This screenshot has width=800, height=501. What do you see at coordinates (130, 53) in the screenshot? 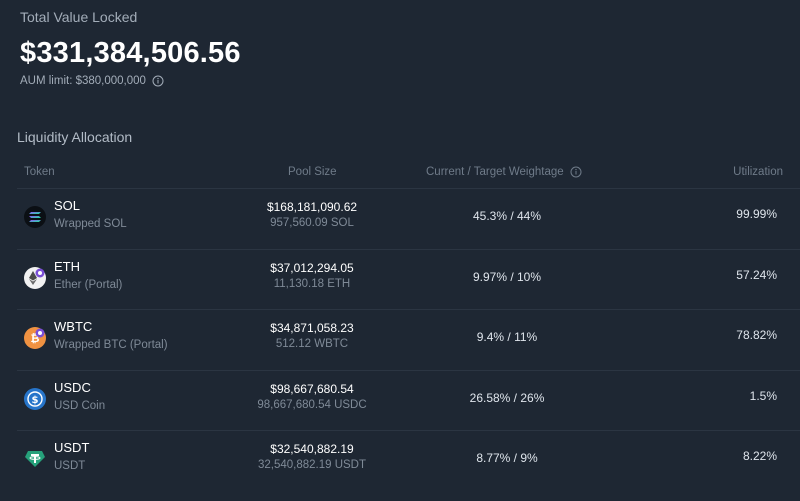
I see `tvl-value: $331,384,506.56` at bounding box center [130, 53].